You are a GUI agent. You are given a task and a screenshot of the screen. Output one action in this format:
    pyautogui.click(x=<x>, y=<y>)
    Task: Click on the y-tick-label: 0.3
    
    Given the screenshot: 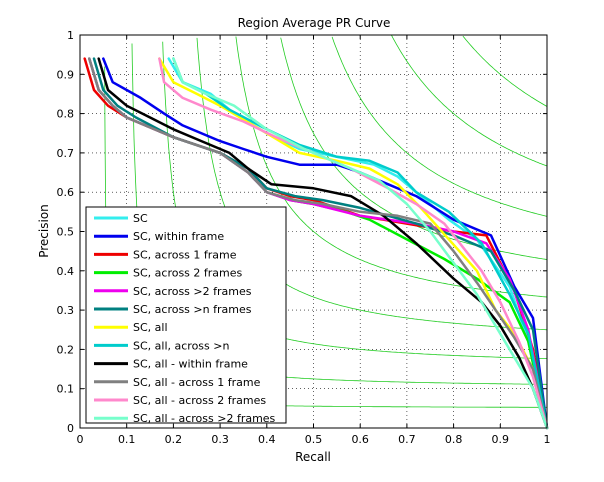 What is the action you would take?
    pyautogui.click(x=66, y=310)
    